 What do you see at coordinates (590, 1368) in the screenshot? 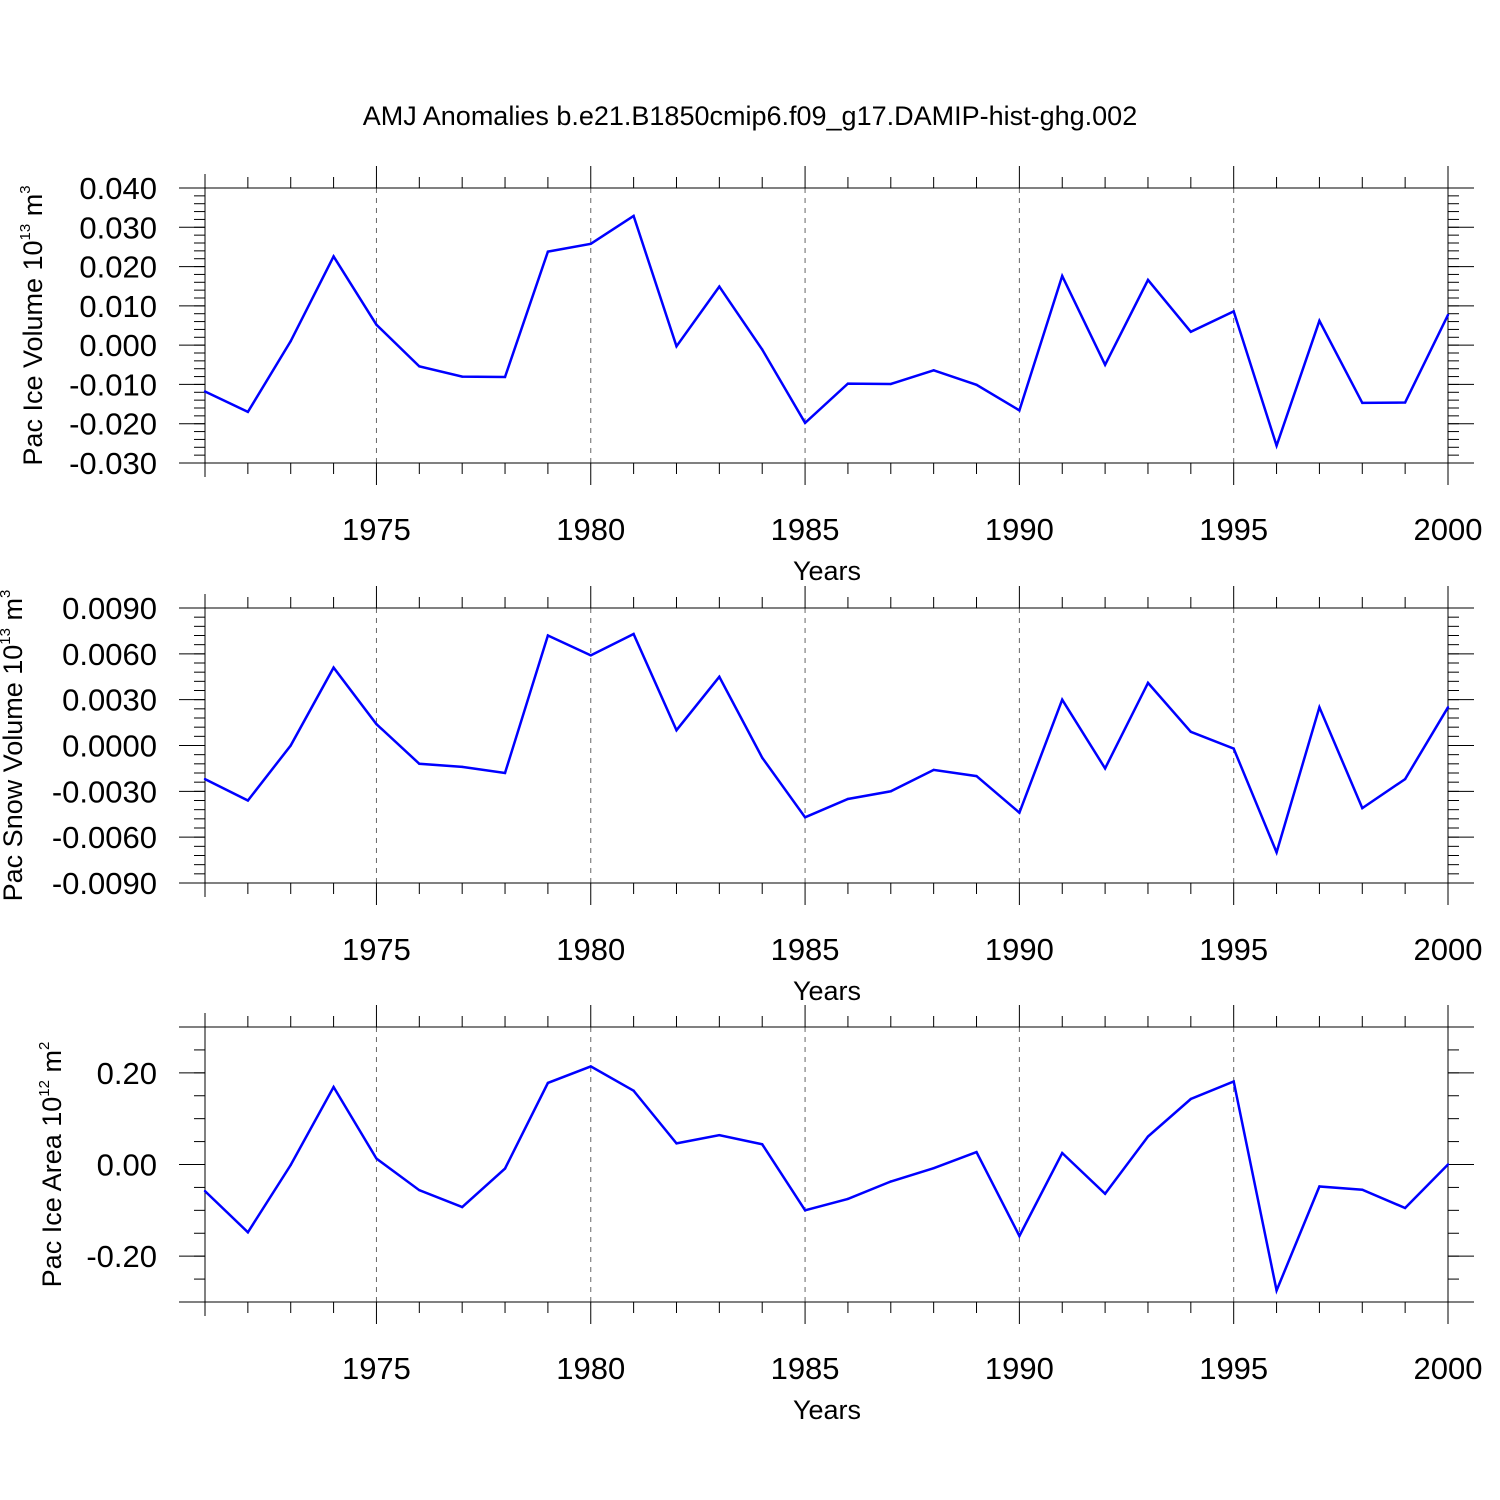
I see `x-tick-label: 1980` at bounding box center [590, 1368].